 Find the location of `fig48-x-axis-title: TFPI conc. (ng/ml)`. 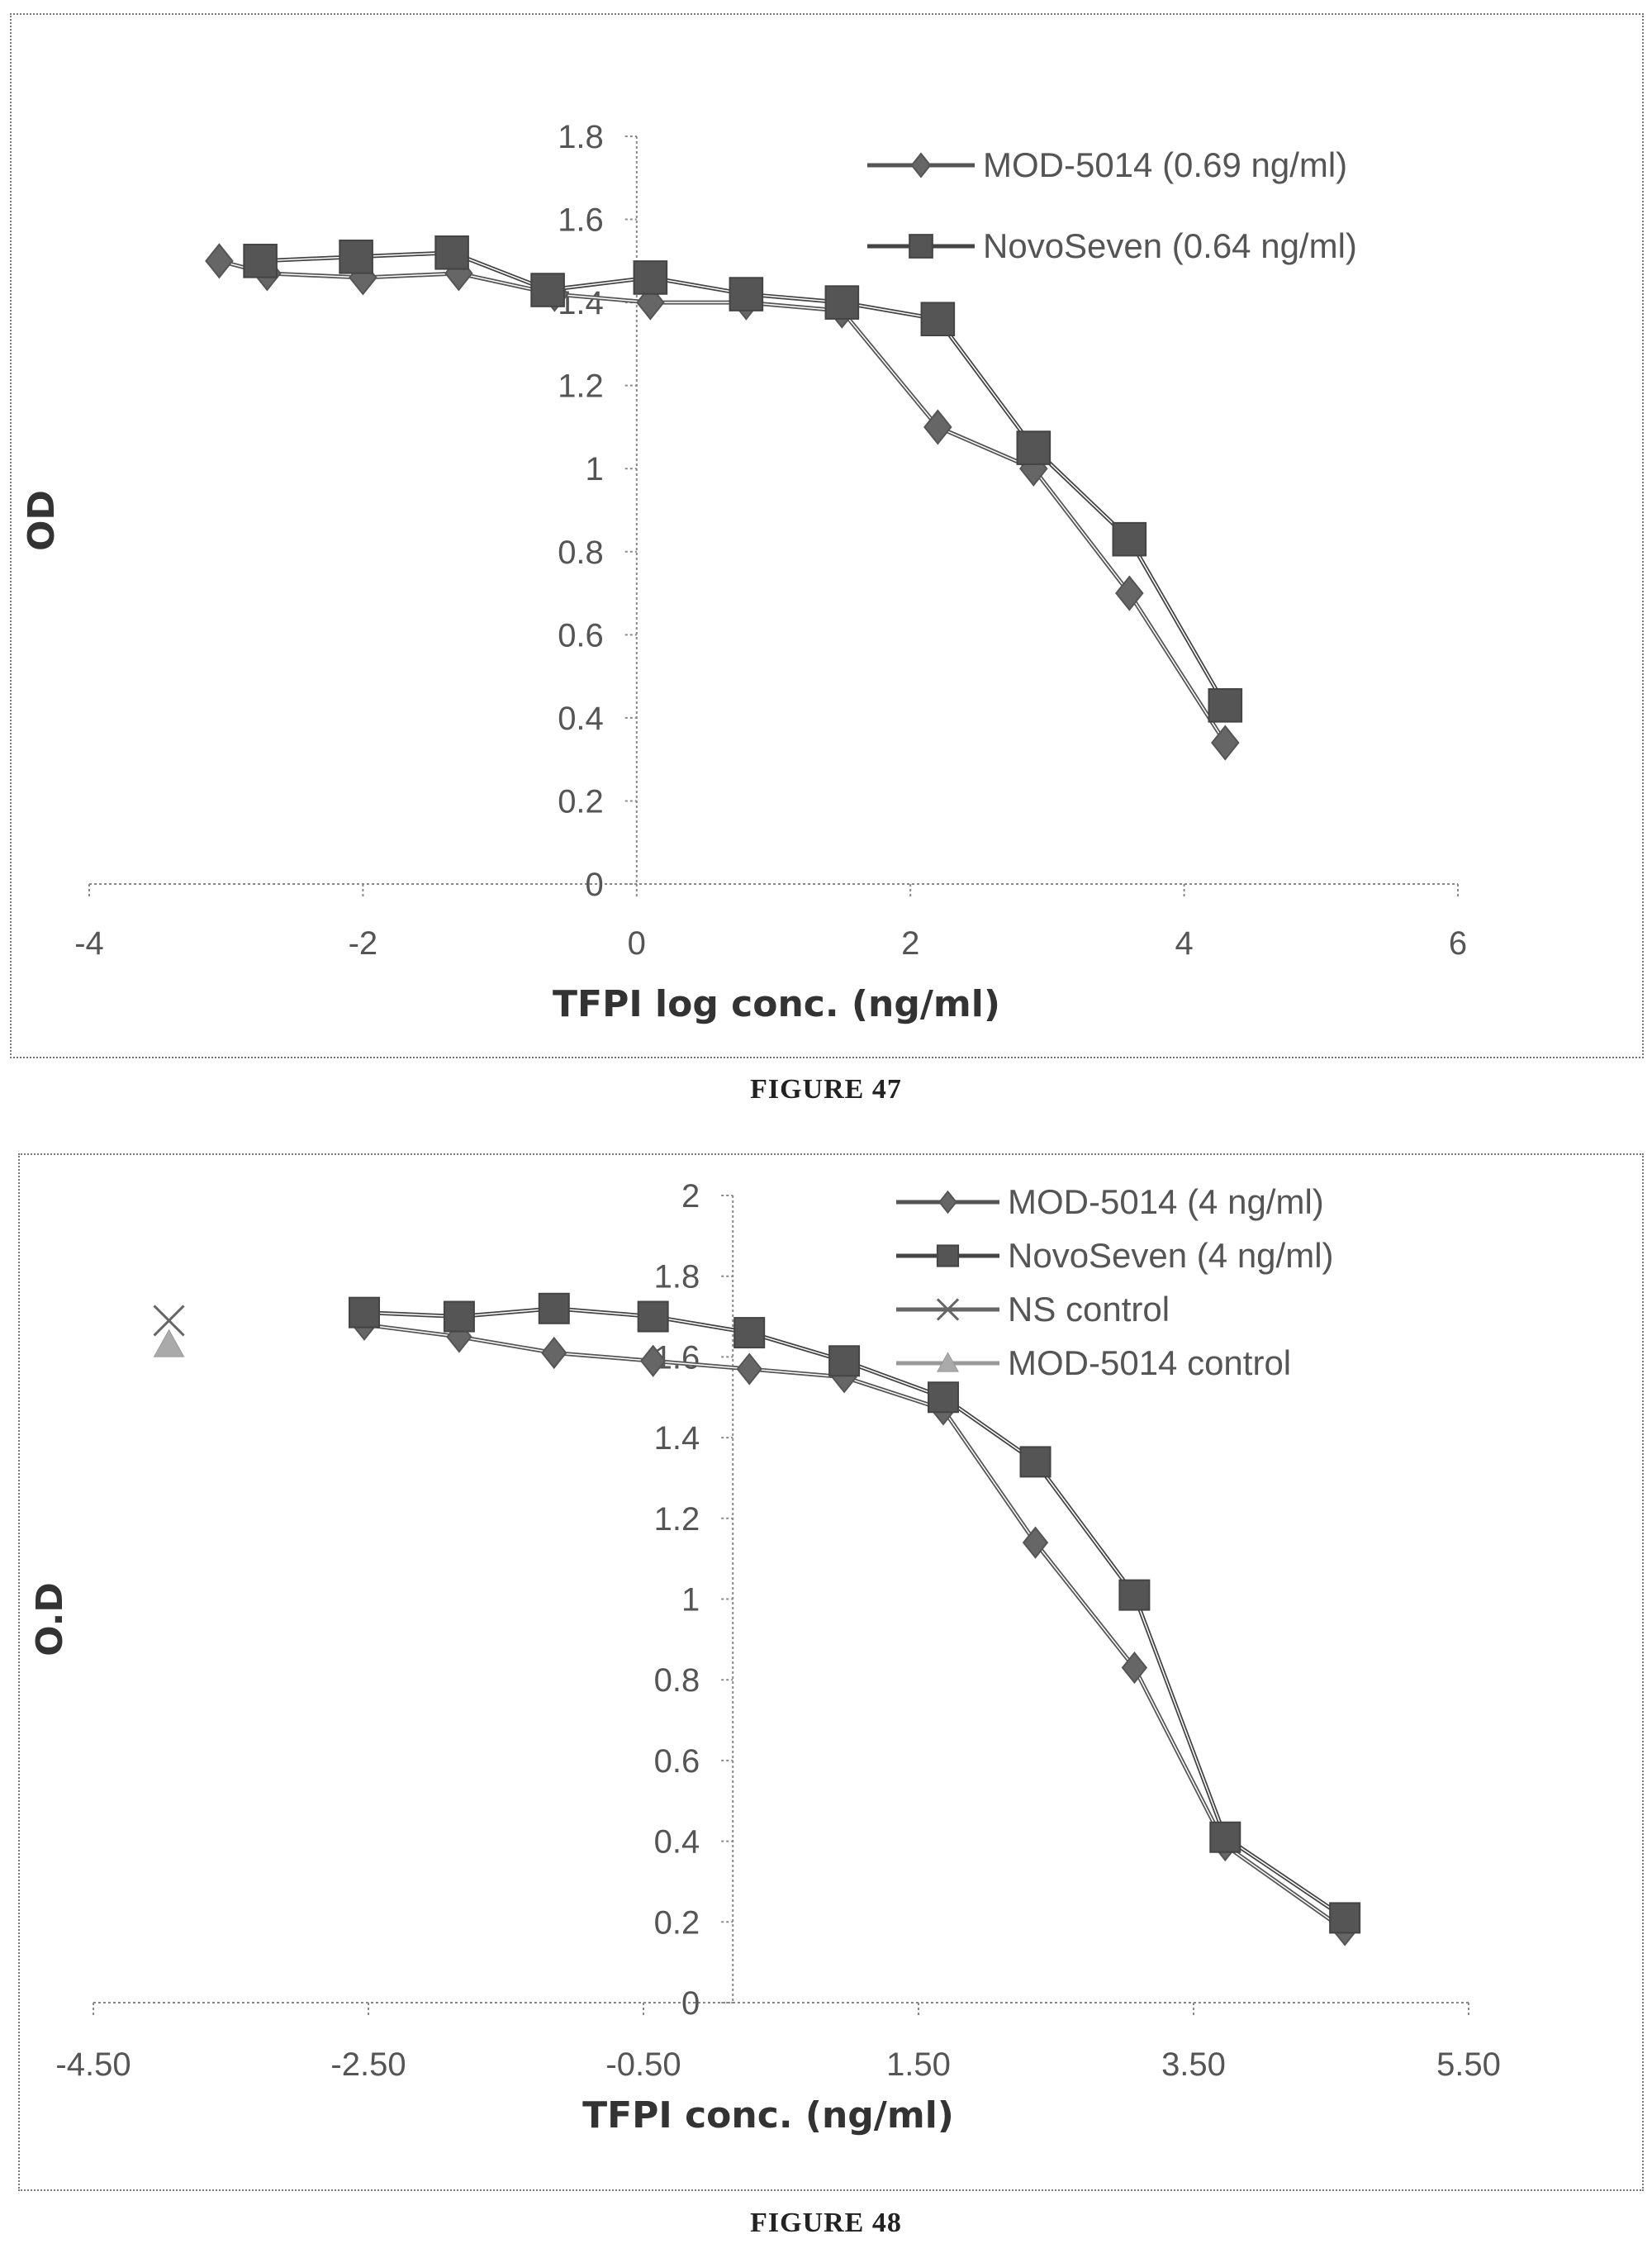

fig48-x-axis-title: TFPI conc. (ng/ml) is located at coordinates (768, 2115).